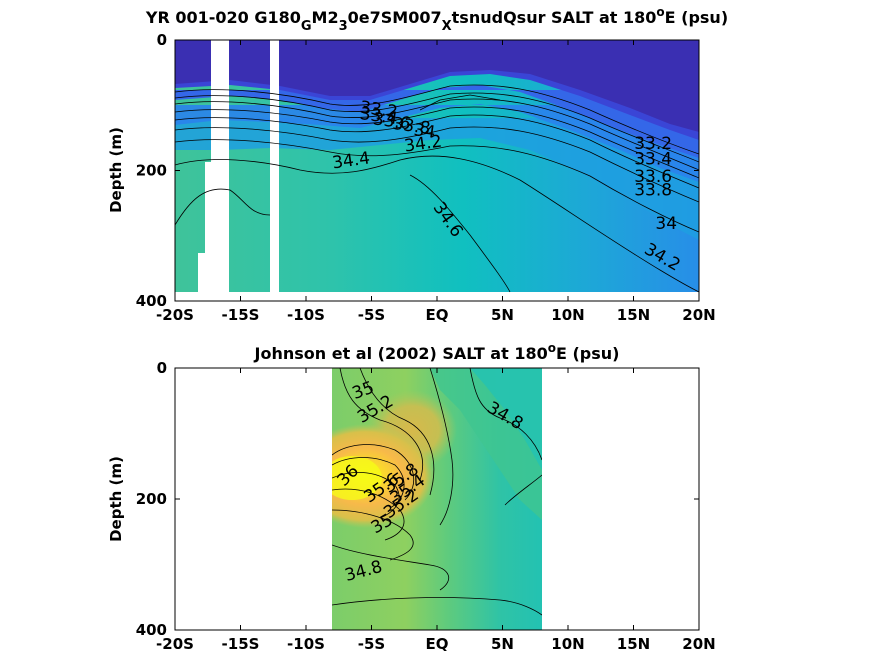 The image size is (875, 656). What do you see at coordinates (653, 160) in the screenshot?
I see `contour-label: 33.4` at bounding box center [653, 160].